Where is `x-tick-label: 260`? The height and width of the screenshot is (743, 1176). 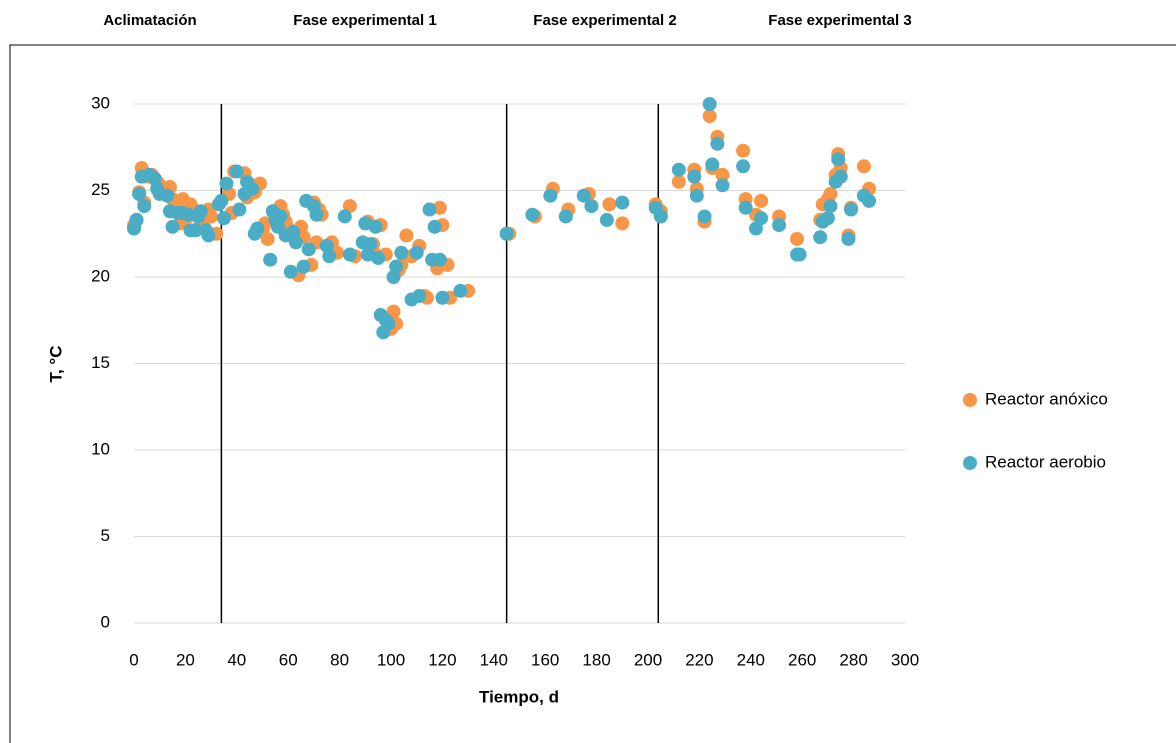
x-tick-label: 260 is located at coordinates (802, 659).